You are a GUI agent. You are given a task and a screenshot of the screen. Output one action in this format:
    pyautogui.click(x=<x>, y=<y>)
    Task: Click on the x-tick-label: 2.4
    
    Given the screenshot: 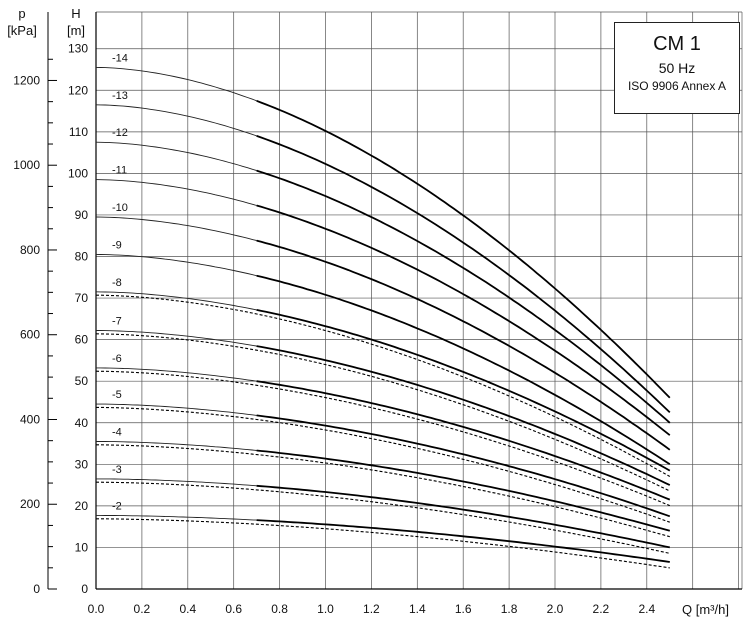 What is the action you would take?
    pyautogui.click(x=646, y=609)
    